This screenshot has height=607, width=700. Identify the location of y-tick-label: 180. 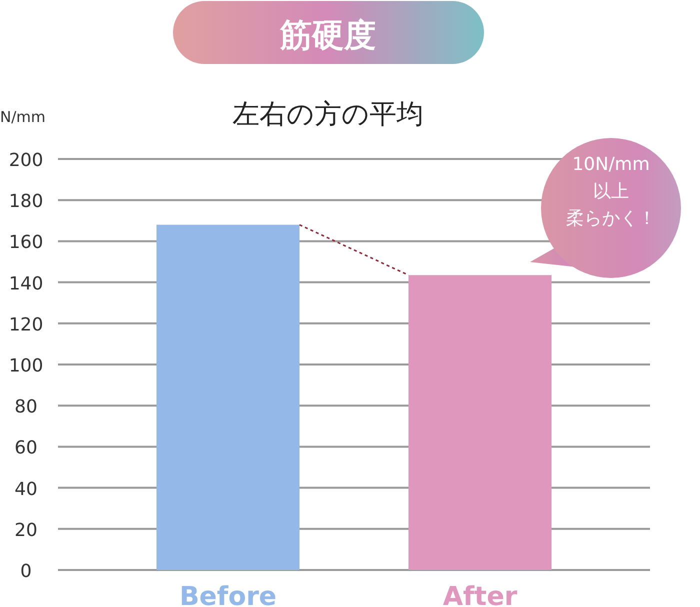
(26, 201).